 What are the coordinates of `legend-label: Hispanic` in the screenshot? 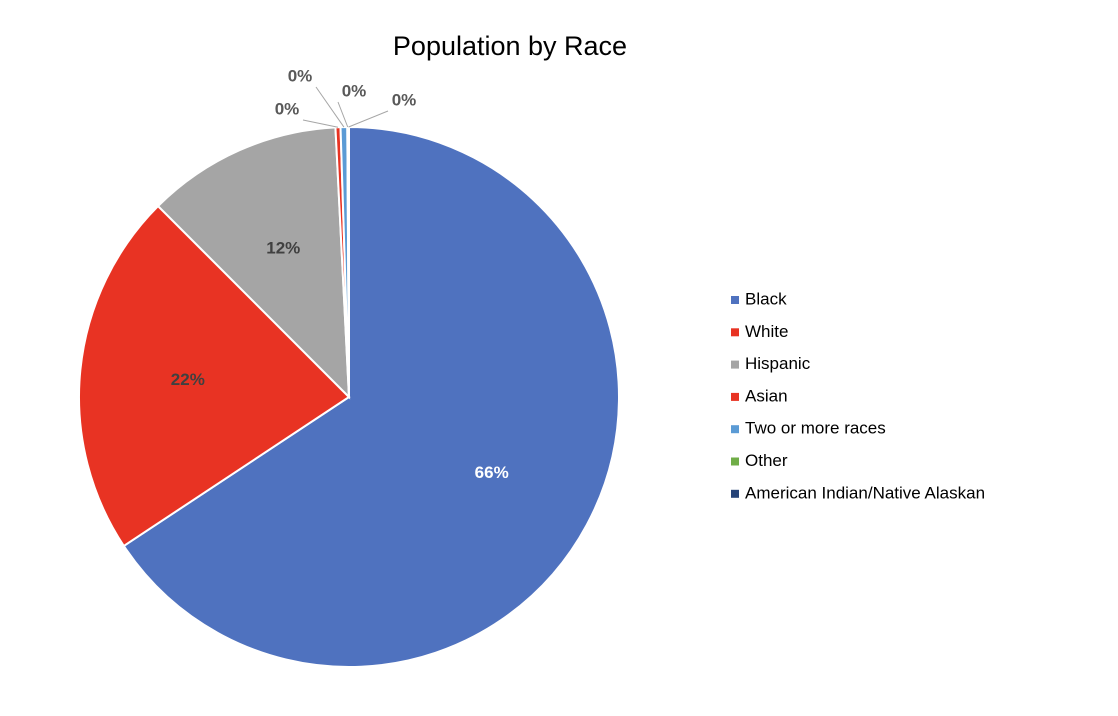 It's located at (778, 363).